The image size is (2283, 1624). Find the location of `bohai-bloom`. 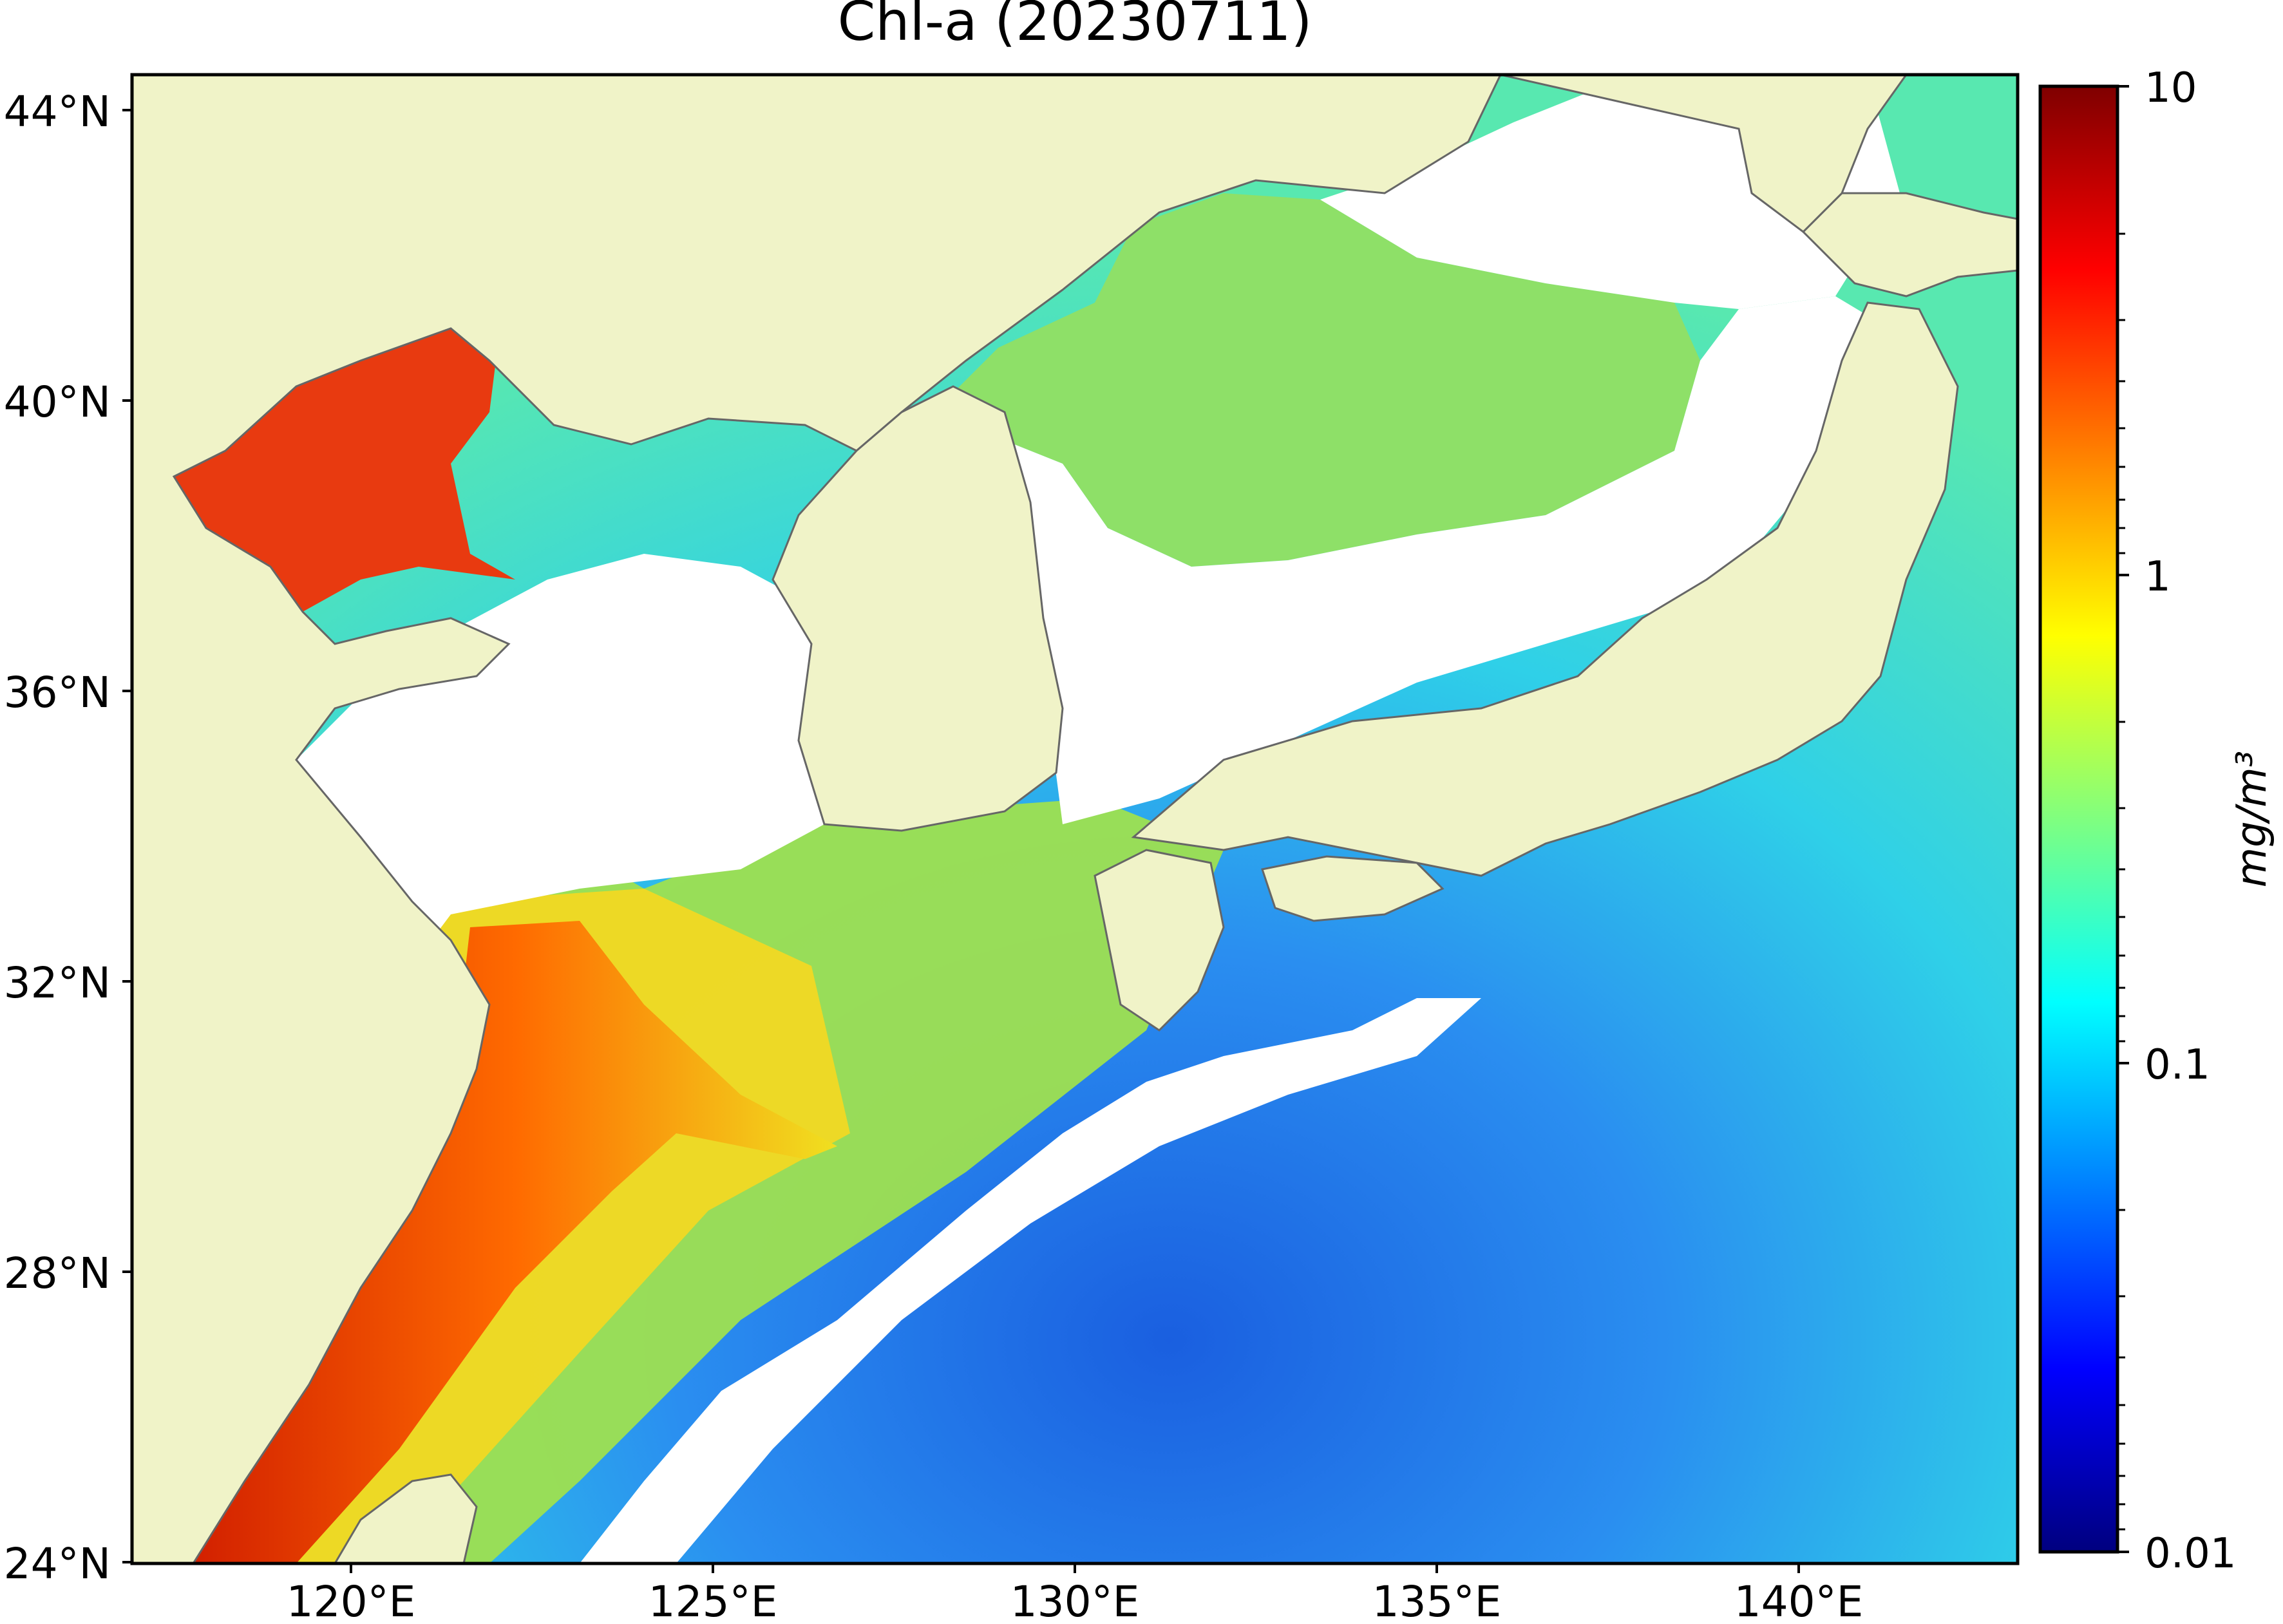

bohai-bloom is located at coordinates (344, 470).